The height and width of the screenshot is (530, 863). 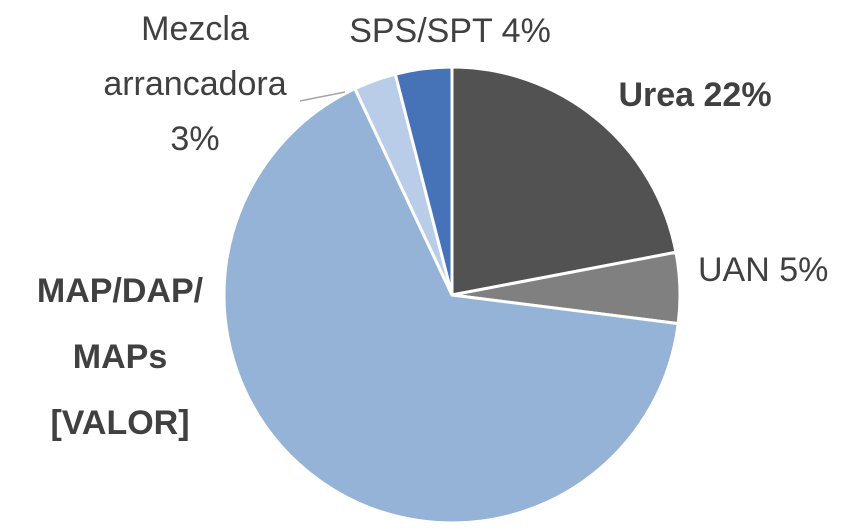 I want to click on slice-label: UAN 5%, so click(x=780, y=270).